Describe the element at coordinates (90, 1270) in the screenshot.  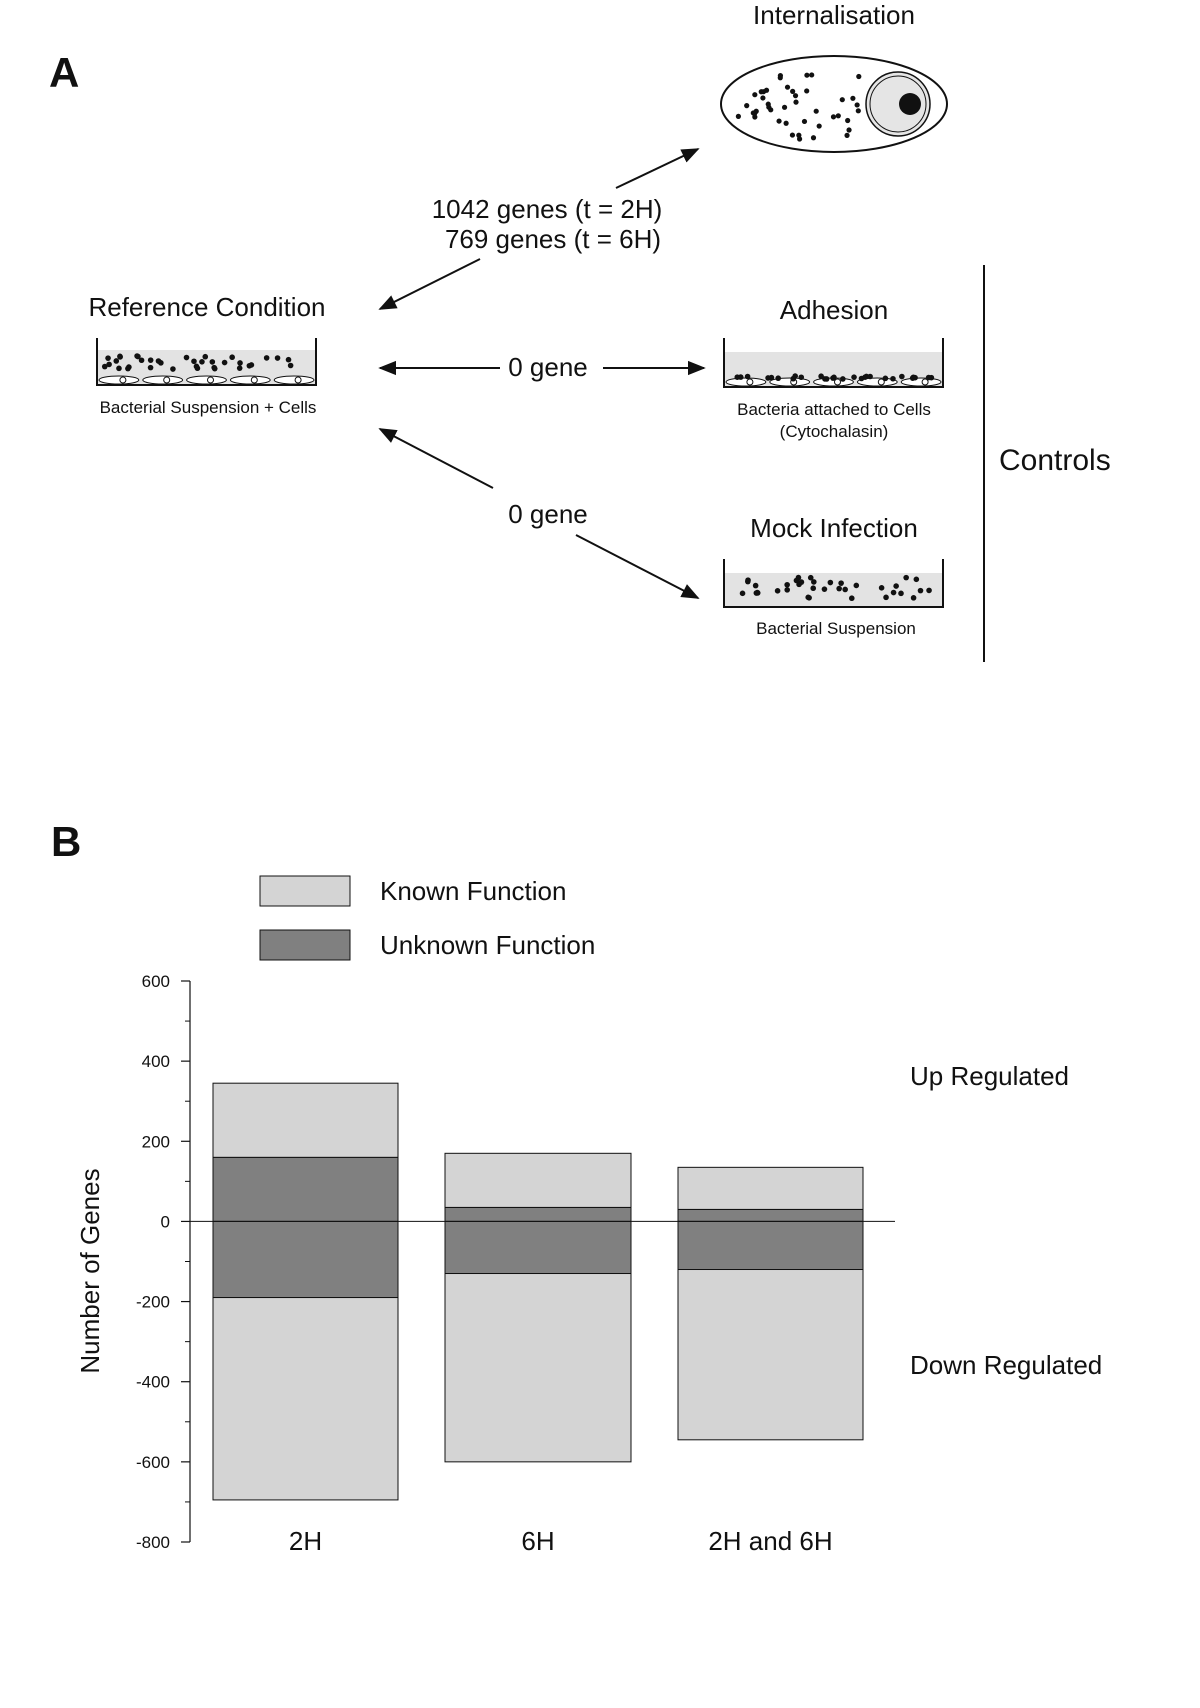
I see `y-axis-label: Number of Genes` at that location.